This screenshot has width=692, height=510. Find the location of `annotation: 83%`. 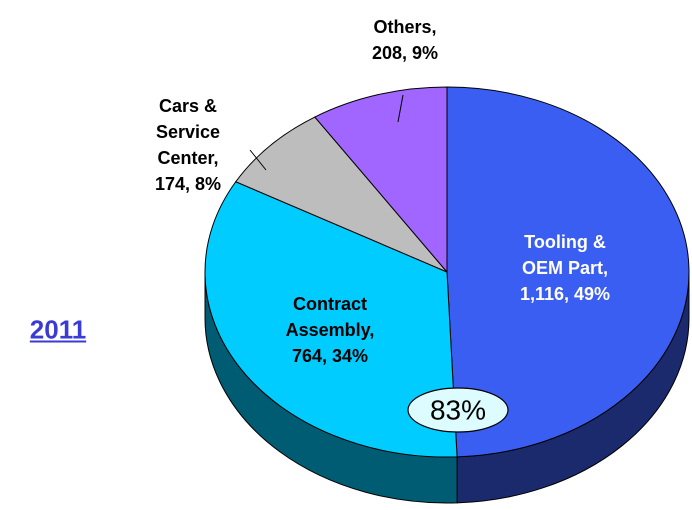

annotation: 83% is located at coordinates (458, 409).